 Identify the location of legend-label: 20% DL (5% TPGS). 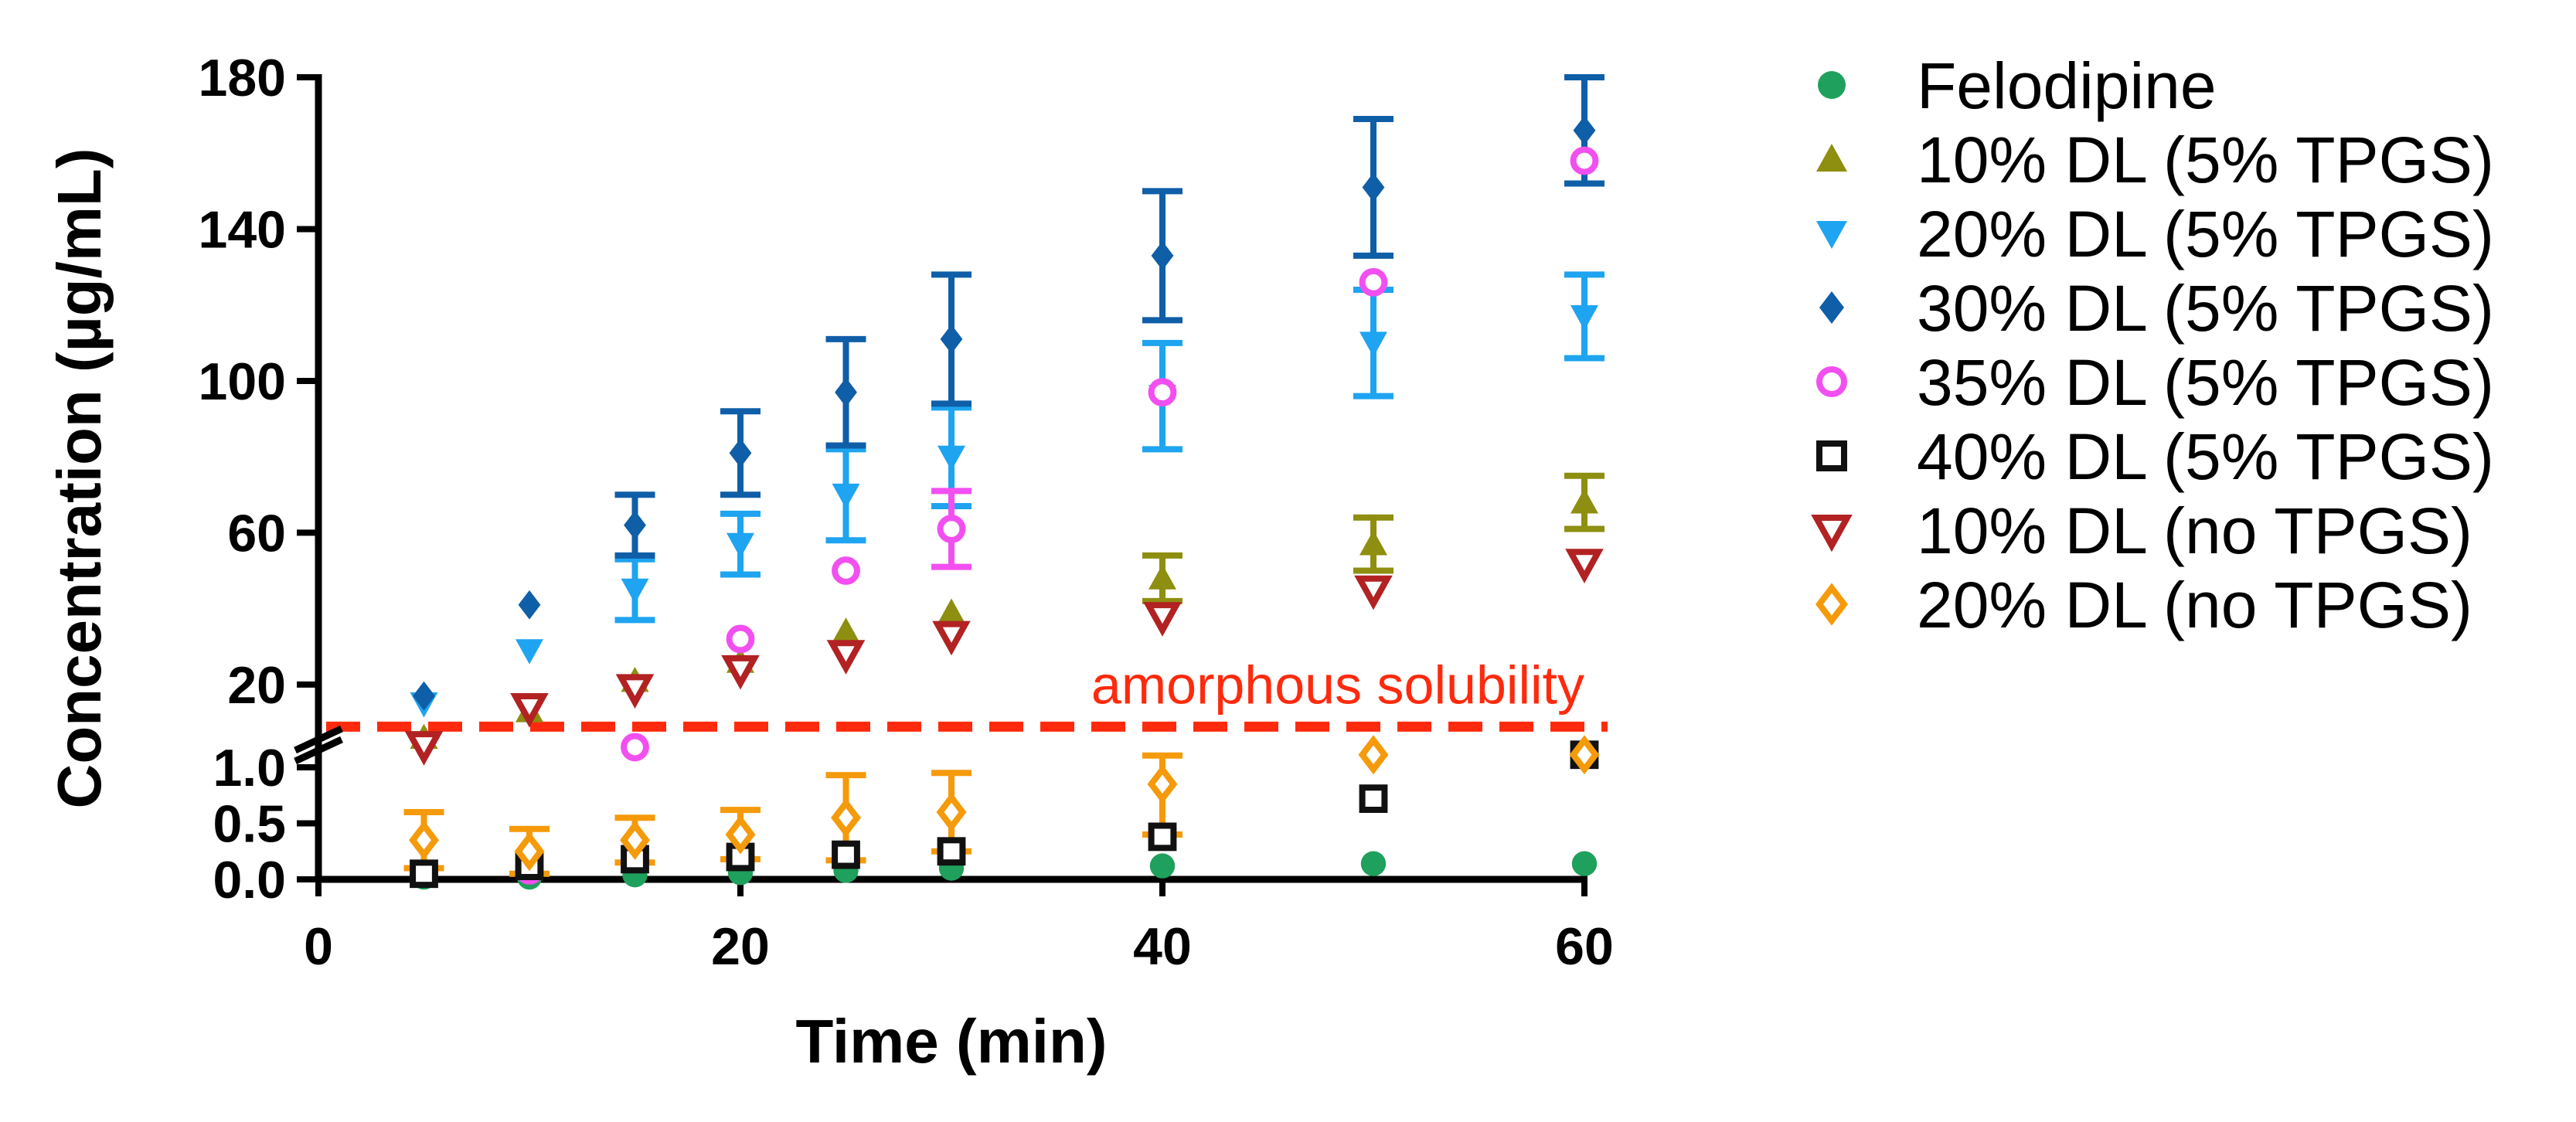
(2205, 234).